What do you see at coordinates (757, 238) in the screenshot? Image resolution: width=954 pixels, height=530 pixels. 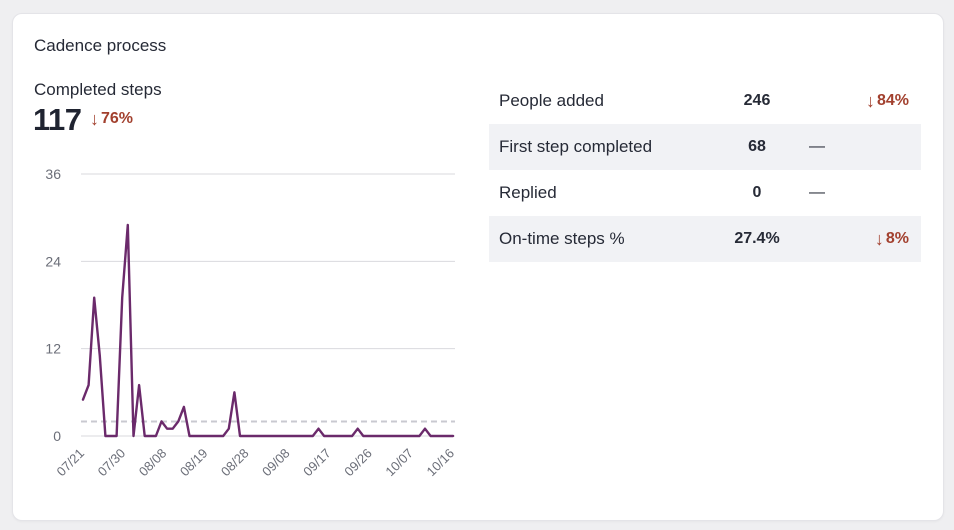 I see `stats-value: 27.4%` at bounding box center [757, 238].